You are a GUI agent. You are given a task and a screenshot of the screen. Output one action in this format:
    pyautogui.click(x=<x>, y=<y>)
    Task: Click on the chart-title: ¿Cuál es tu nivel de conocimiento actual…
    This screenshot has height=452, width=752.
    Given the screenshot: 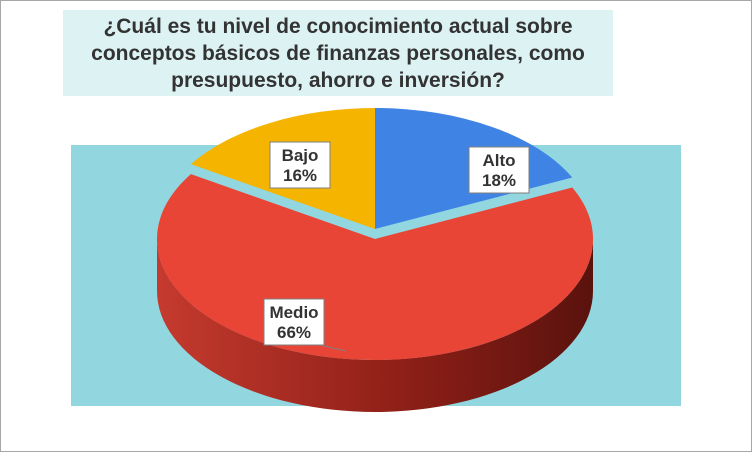 What is the action you would take?
    pyautogui.click(x=338, y=53)
    